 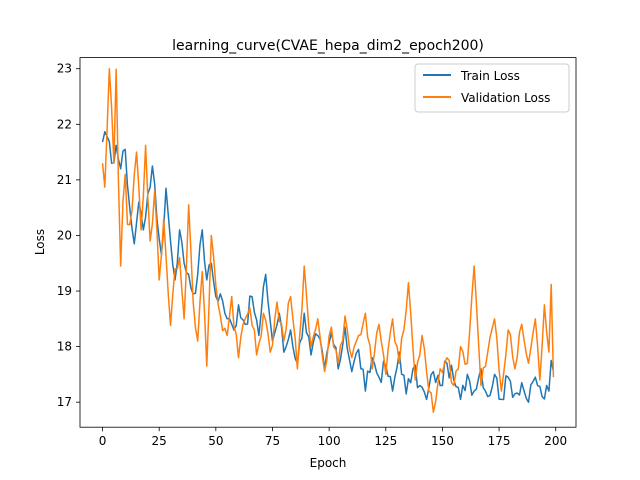 I want to click on legend-box, so click(x=492, y=88).